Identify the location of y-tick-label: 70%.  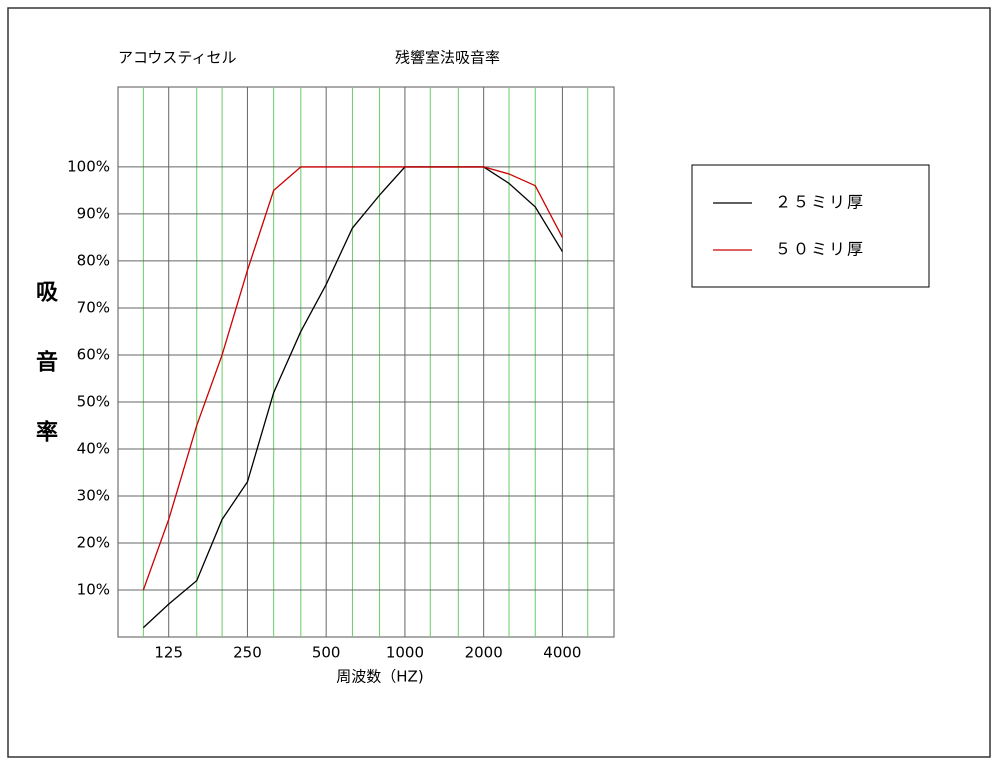
(93, 307).